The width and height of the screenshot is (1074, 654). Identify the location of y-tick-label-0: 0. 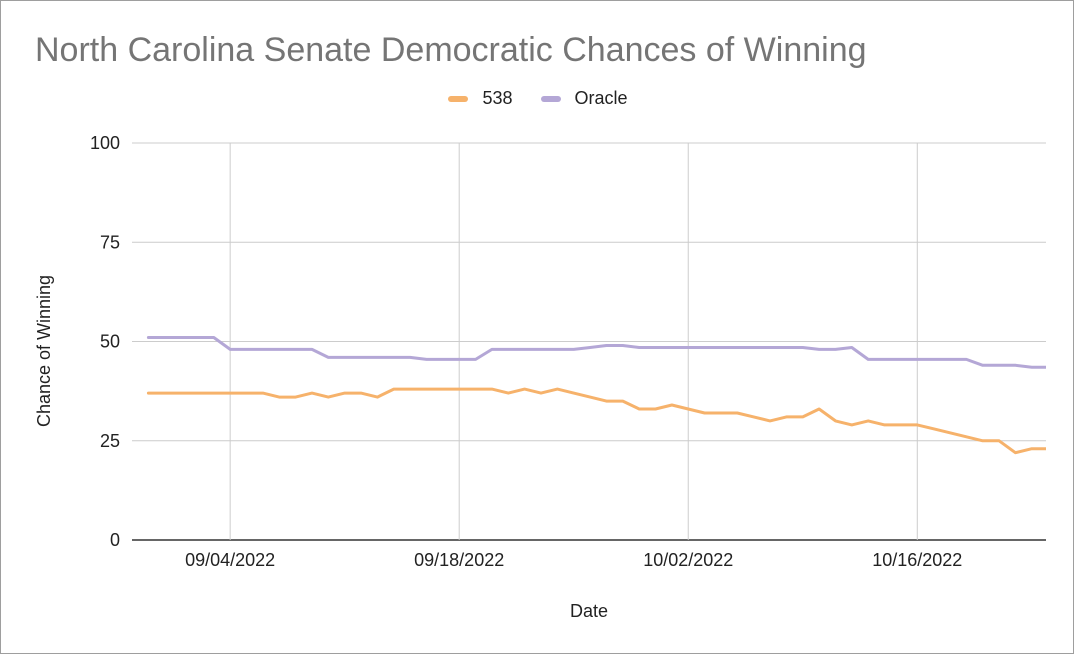
(115, 540).